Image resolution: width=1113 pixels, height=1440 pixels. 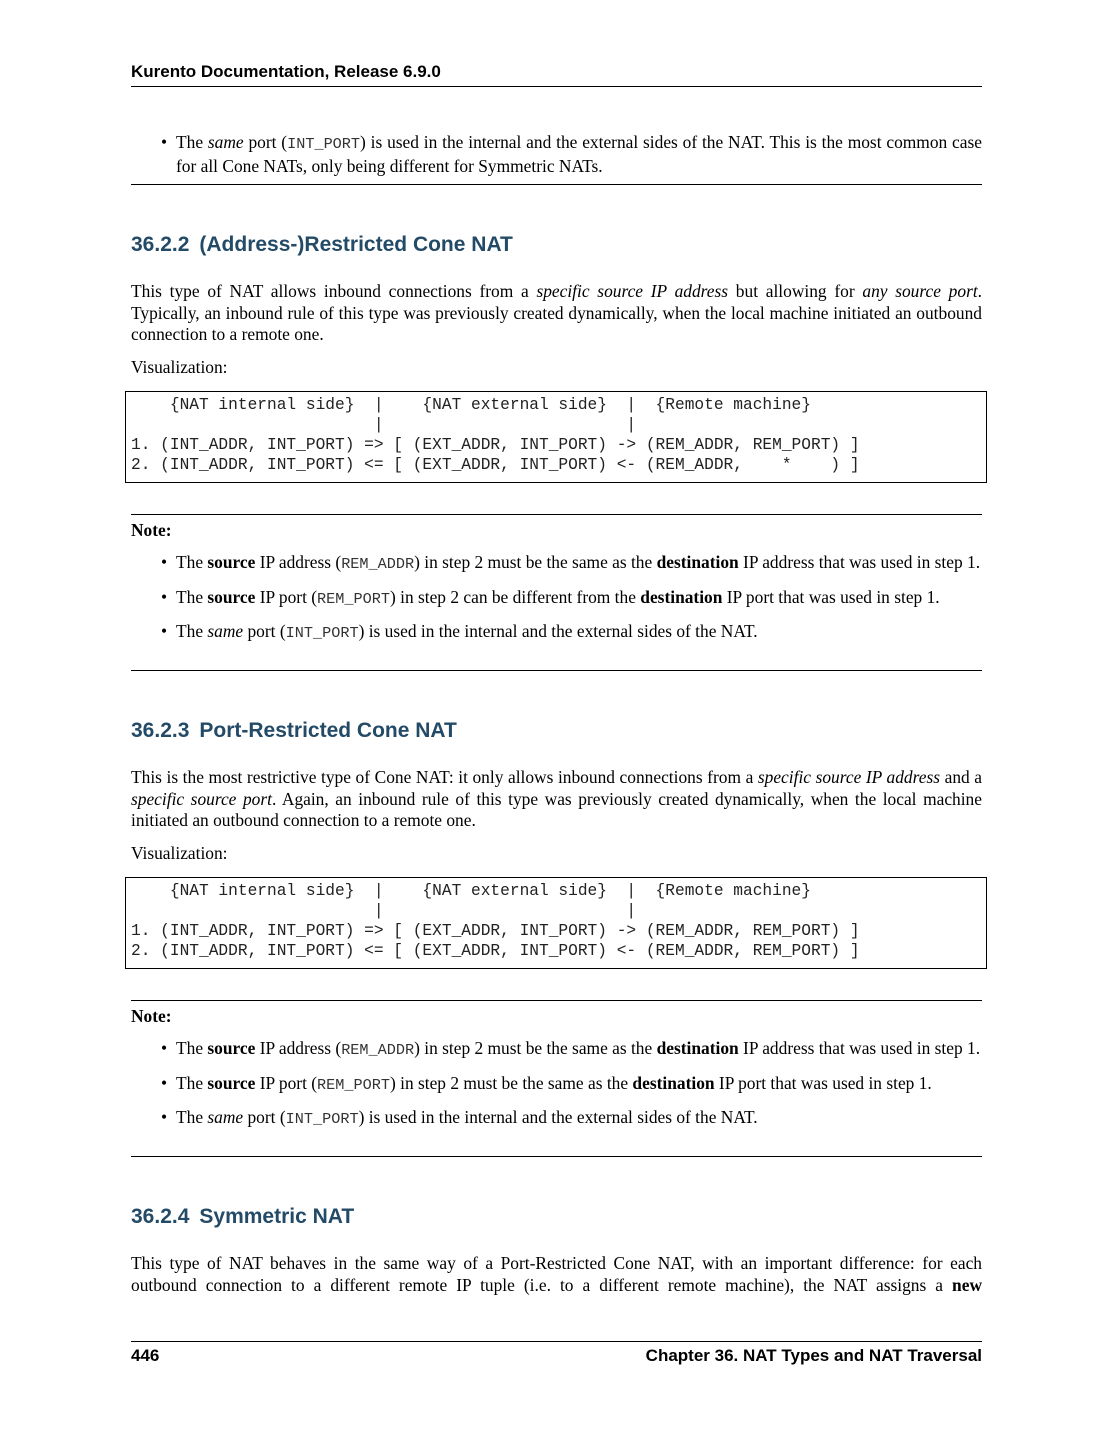 I want to click on header-rule, so click(x=556, y=86).